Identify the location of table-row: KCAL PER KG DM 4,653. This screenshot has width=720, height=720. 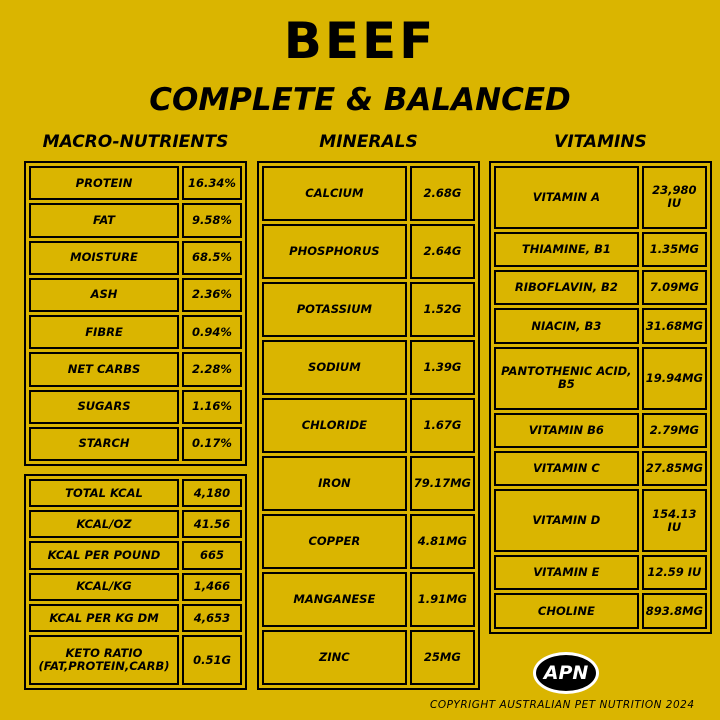
(135, 618).